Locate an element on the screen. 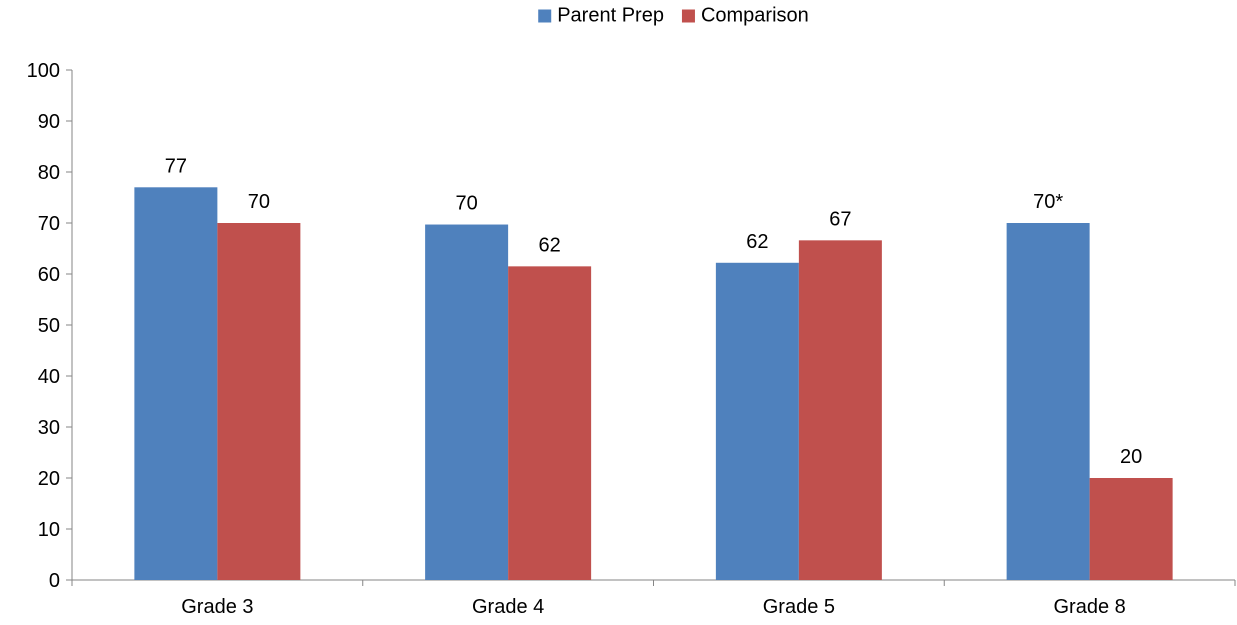  legend-label: Comparison is located at coordinates (755, 16).